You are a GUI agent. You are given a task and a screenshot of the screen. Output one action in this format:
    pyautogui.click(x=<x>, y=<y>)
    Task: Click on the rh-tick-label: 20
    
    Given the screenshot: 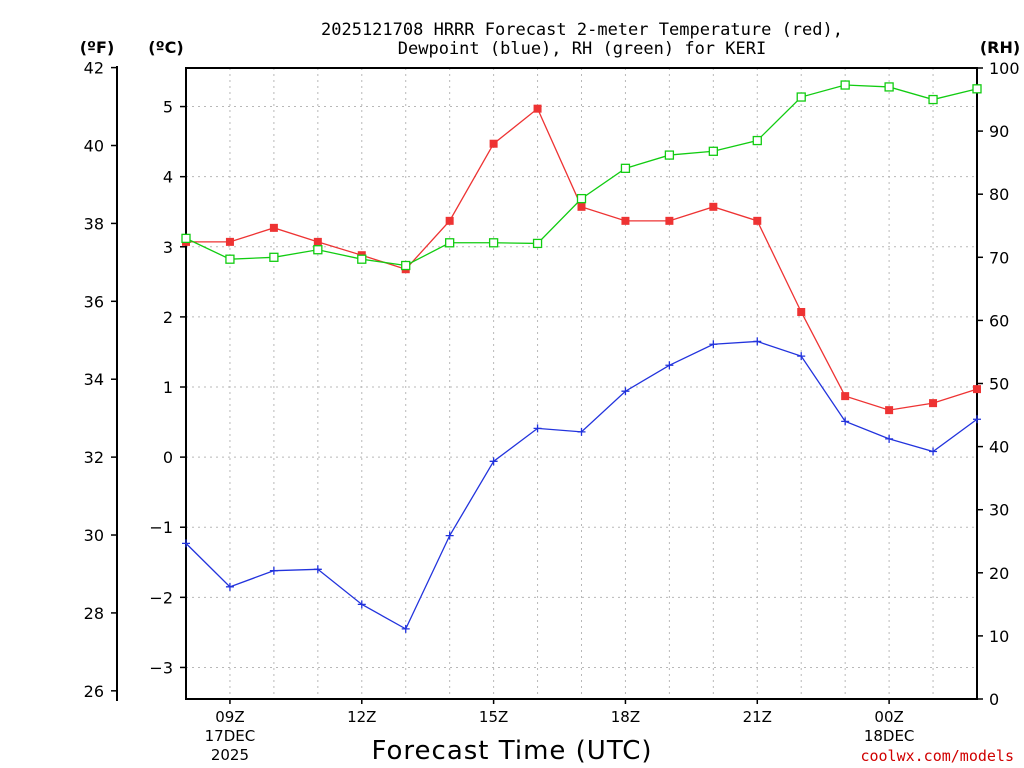 What is the action you would take?
    pyautogui.click(x=999, y=573)
    